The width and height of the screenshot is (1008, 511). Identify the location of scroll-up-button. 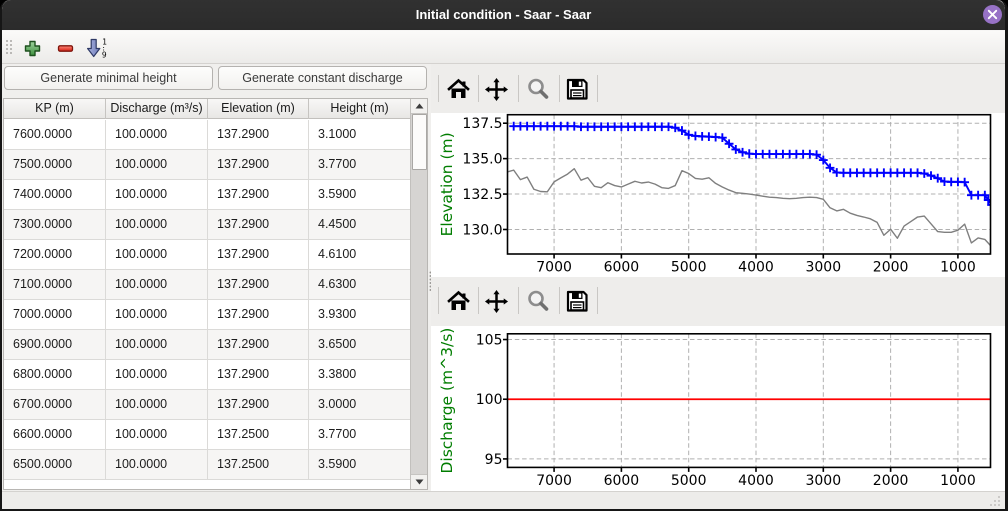
(419, 106).